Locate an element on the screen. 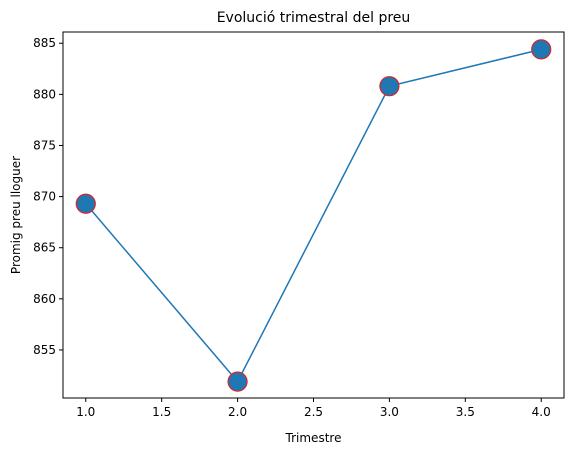 The width and height of the screenshot is (571, 454). x-tick-label: 4.0 is located at coordinates (541, 412).